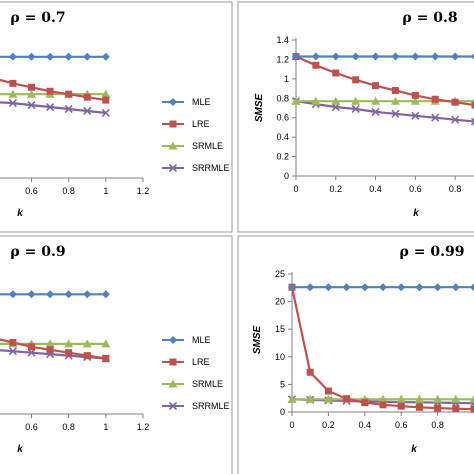 This screenshot has height=474, width=474. Describe the element at coordinates (282, 118) in the screenshot. I see `y-tick-label: 0.6` at that location.